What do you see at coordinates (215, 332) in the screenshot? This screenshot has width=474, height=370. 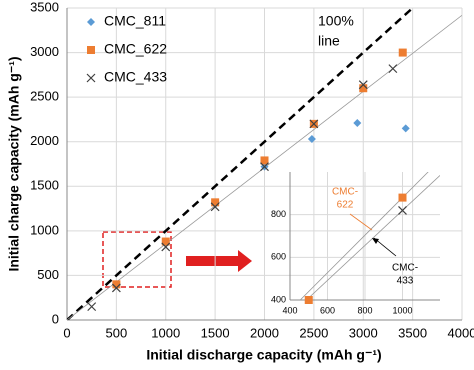 I see `x-tick-label: 1500` at bounding box center [215, 332].